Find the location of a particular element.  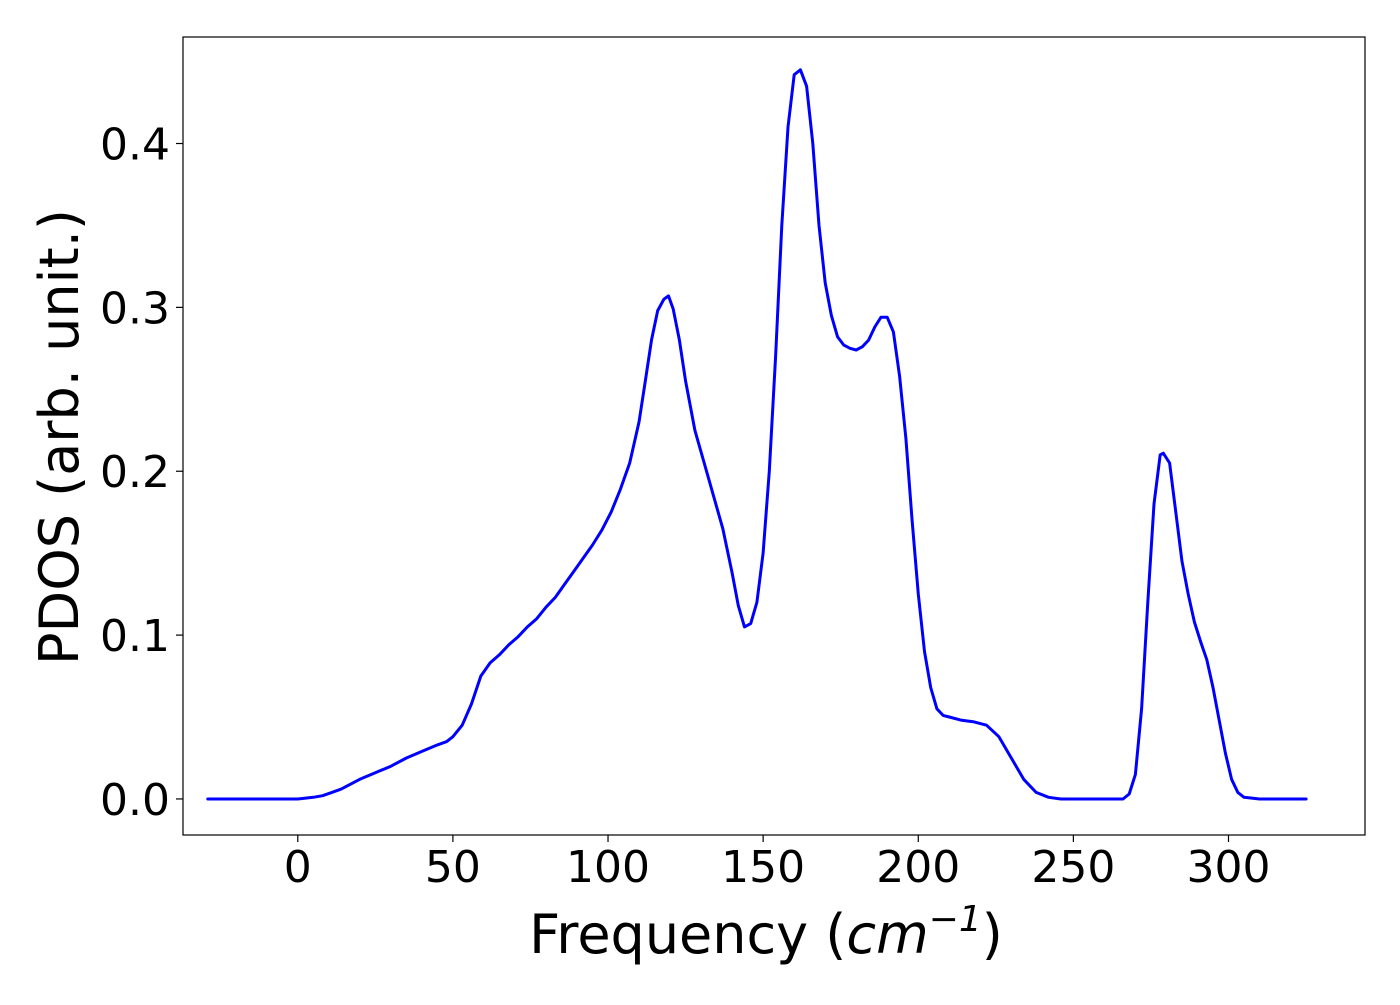

x-tick-label: 100 is located at coordinates (608, 867).